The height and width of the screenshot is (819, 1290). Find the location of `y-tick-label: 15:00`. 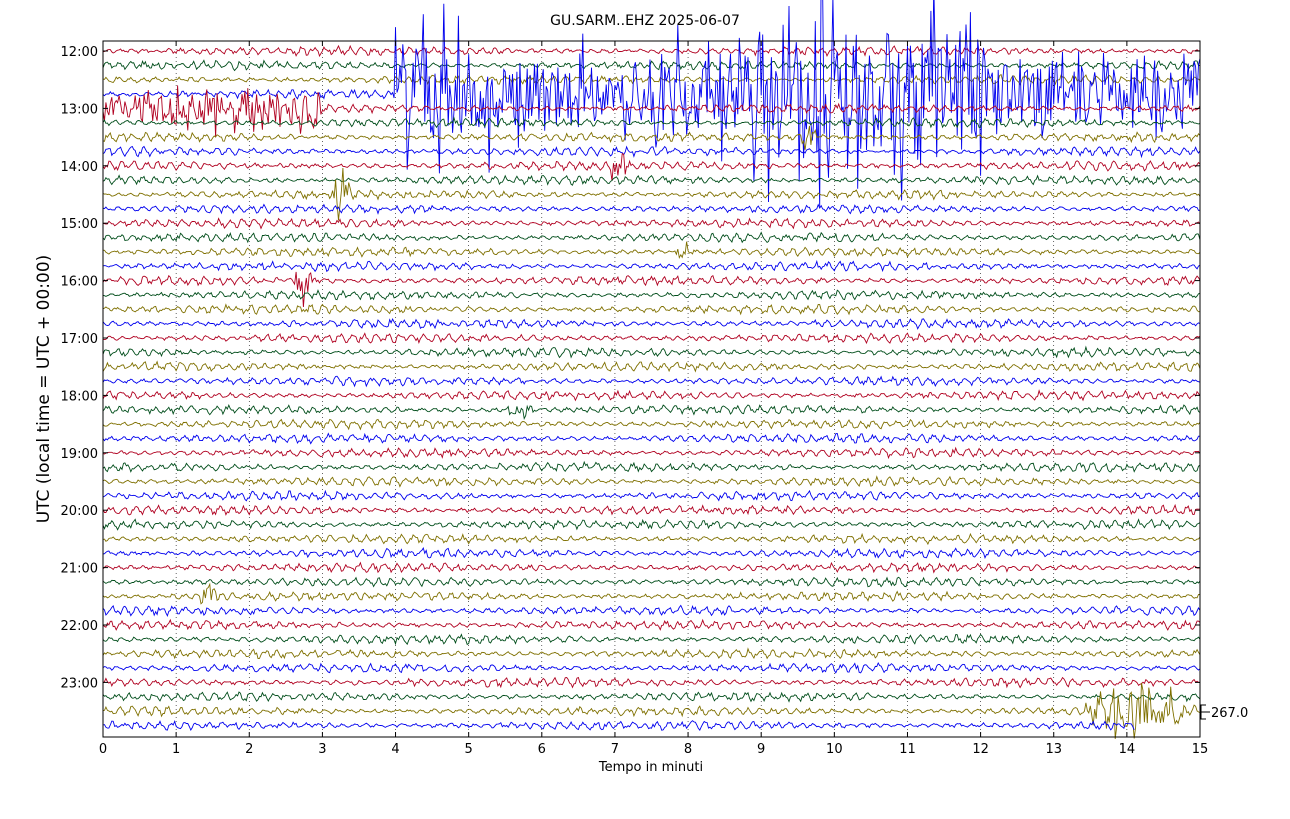

y-tick-label: 15:00 is located at coordinates (79, 224).